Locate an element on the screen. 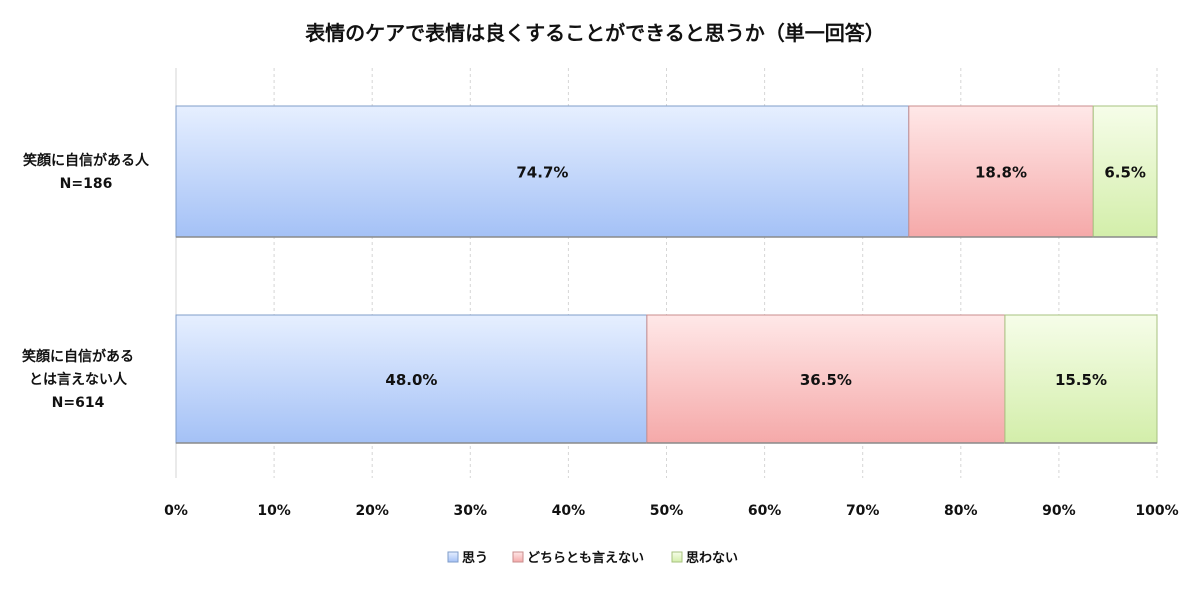 This screenshot has height=590, width=1200. chart-title: 表情のケアで表情は良くすることができると思うか（単一回答） is located at coordinates (595, 33).